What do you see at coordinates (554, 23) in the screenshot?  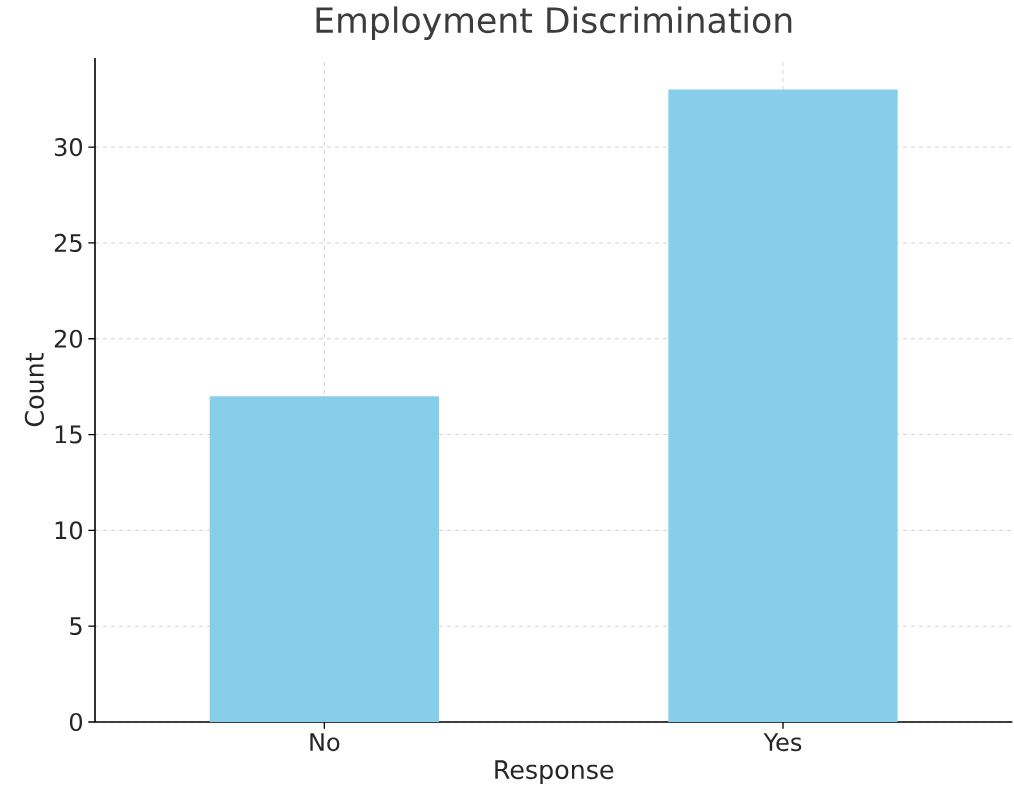 I see `chart-title: Employment Discrimination` at bounding box center [554, 23].